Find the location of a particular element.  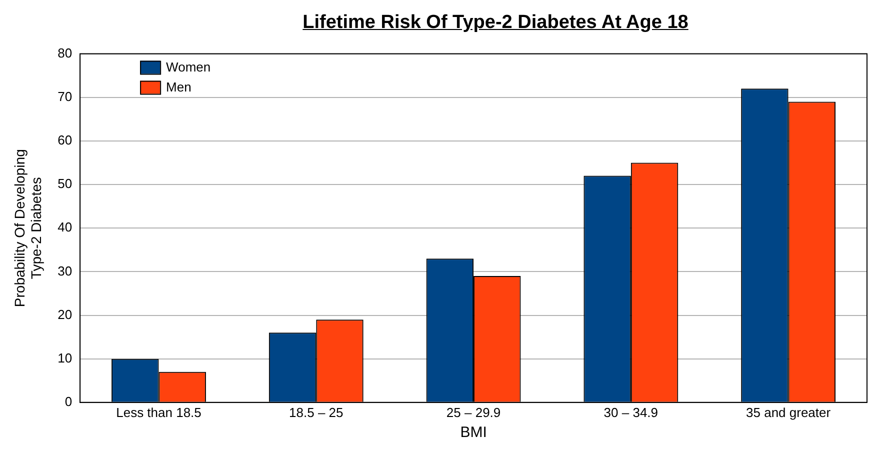

x-tick-label: 18.5 – 25 is located at coordinates (316, 412).